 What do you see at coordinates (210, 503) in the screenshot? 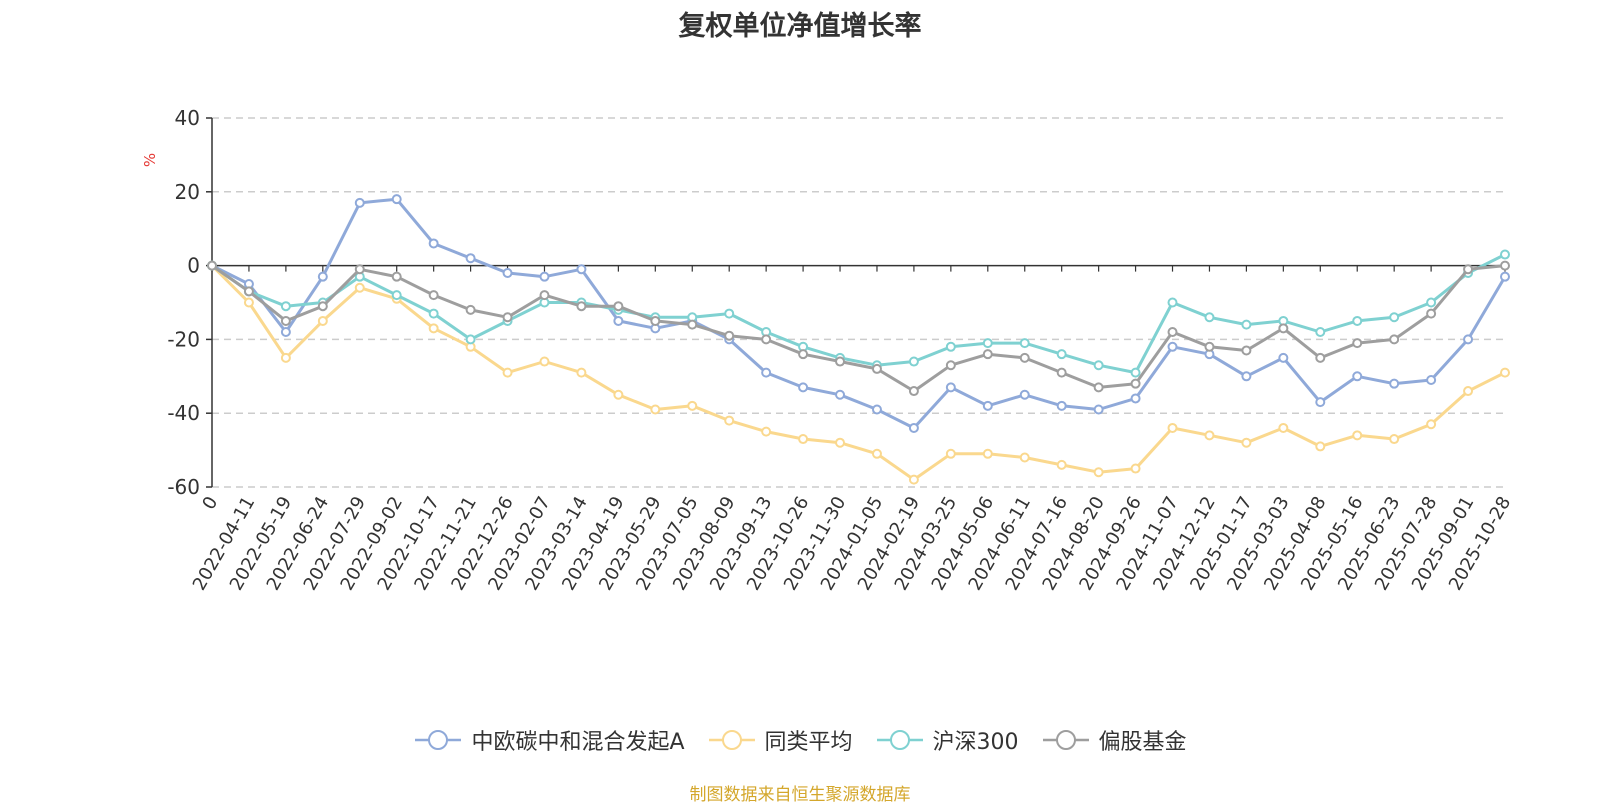
I see `x-tick-label: 0` at bounding box center [210, 503].